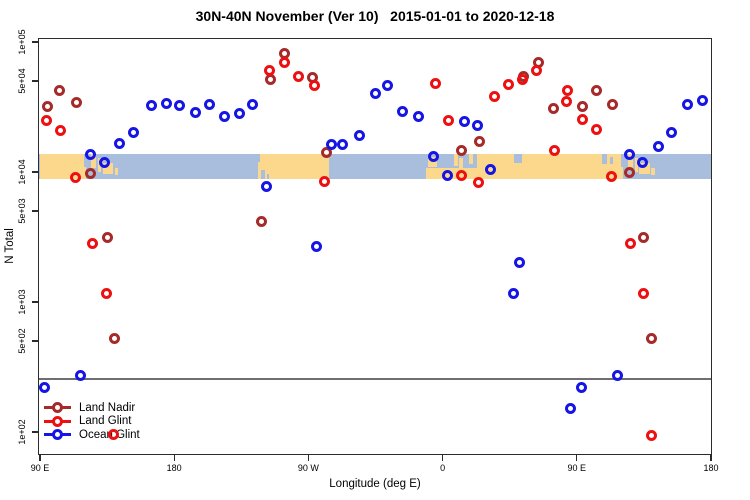 The width and height of the screenshot is (750, 500). I want to click on map-band-strip, so click(375, 166).